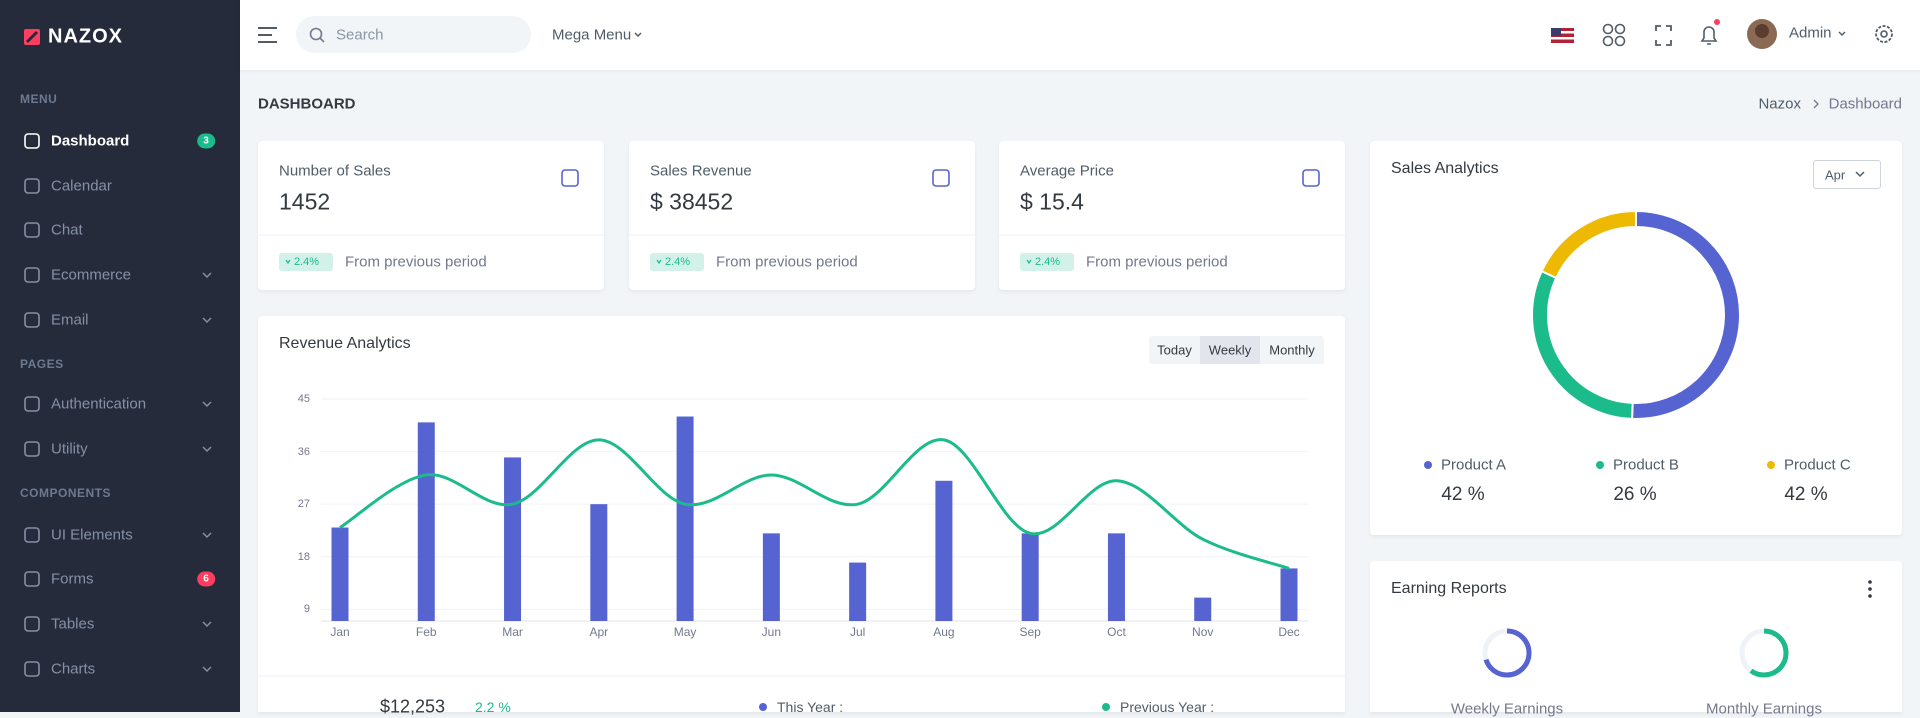 The width and height of the screenshot is (1920, 718). What do you see at coordinates (303, 556) in the screenshot?
I see `y-tick-label: 18` at bounding box center [303, 556].